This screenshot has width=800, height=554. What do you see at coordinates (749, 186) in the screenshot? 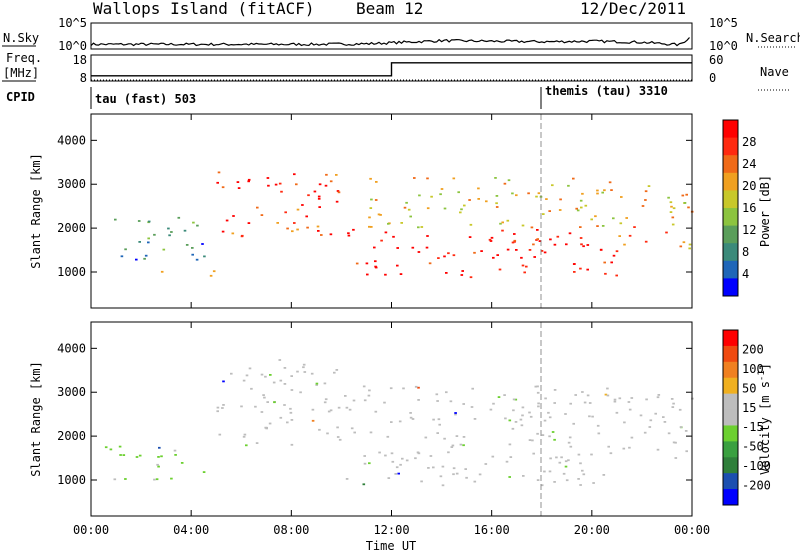
I see `power-cbar-tick-label: 20` at bounding box center [749, 186].